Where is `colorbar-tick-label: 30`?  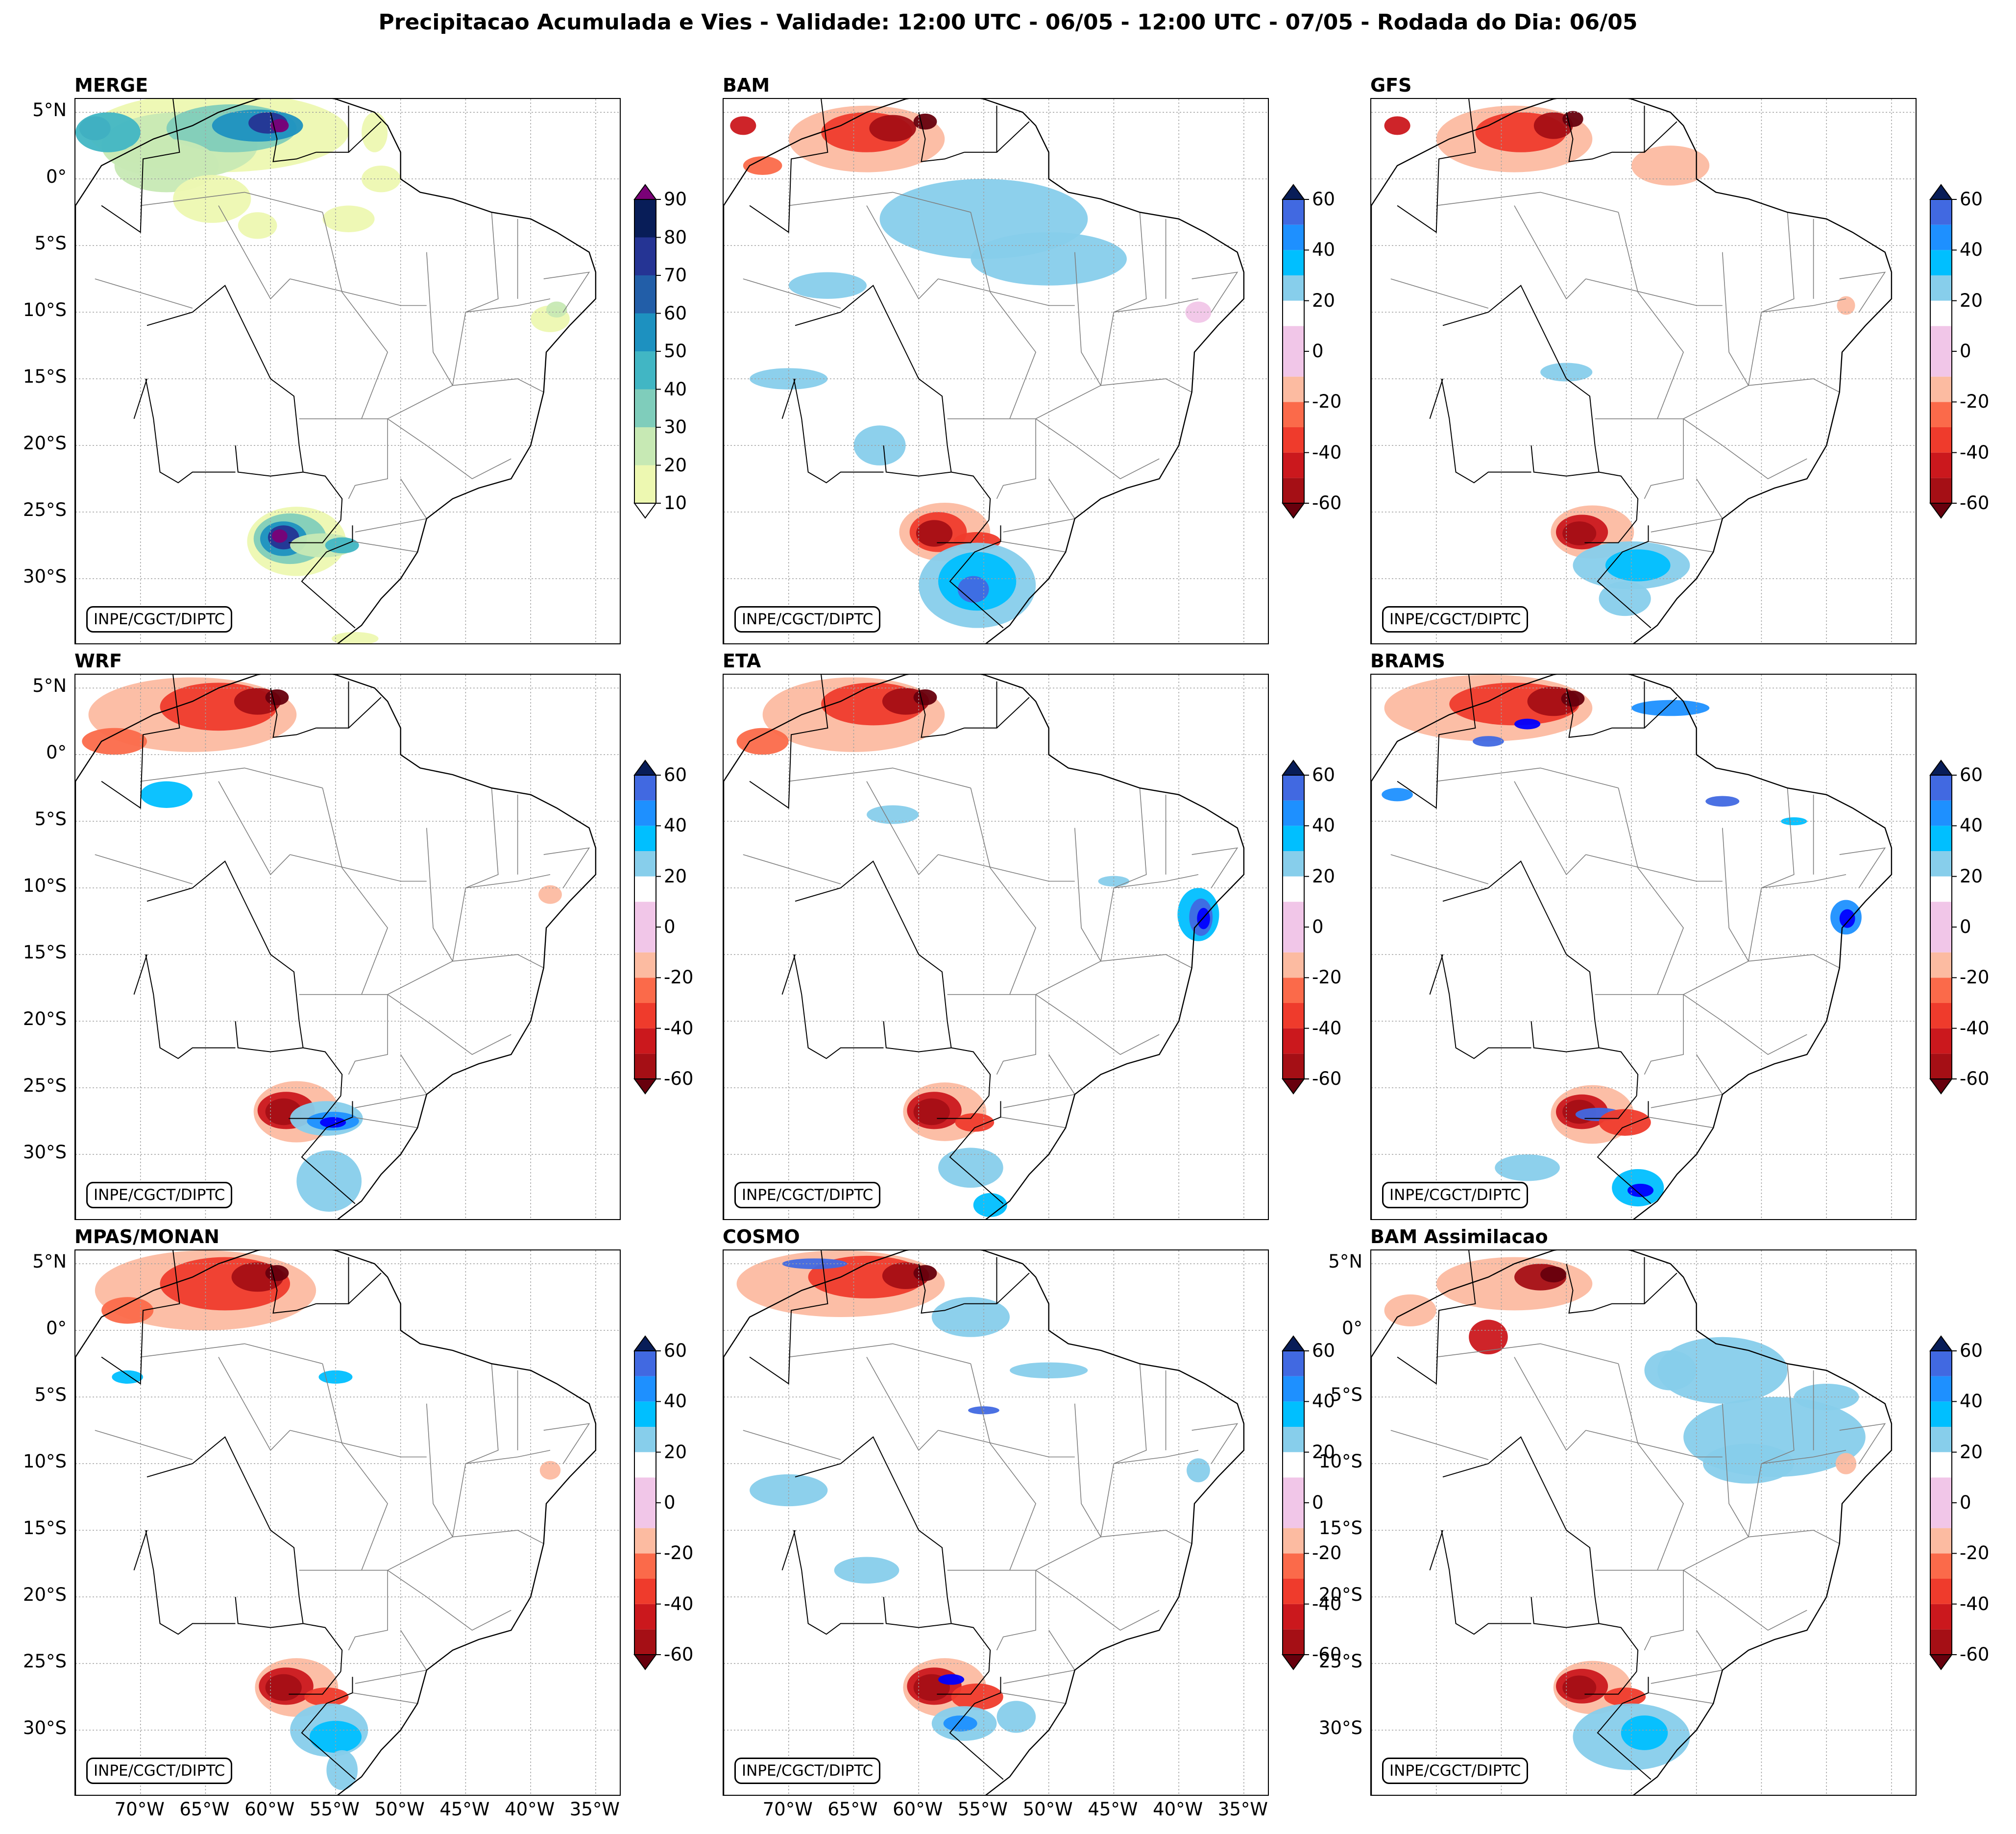 colorbar-tick-label: 30 is located at coordinates (675, 427).